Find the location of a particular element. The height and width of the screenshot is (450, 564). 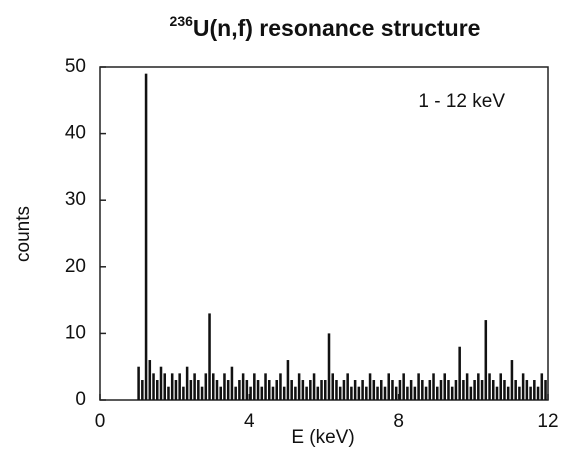

y-tick-label: 30 is located at coordinates (75, 199).